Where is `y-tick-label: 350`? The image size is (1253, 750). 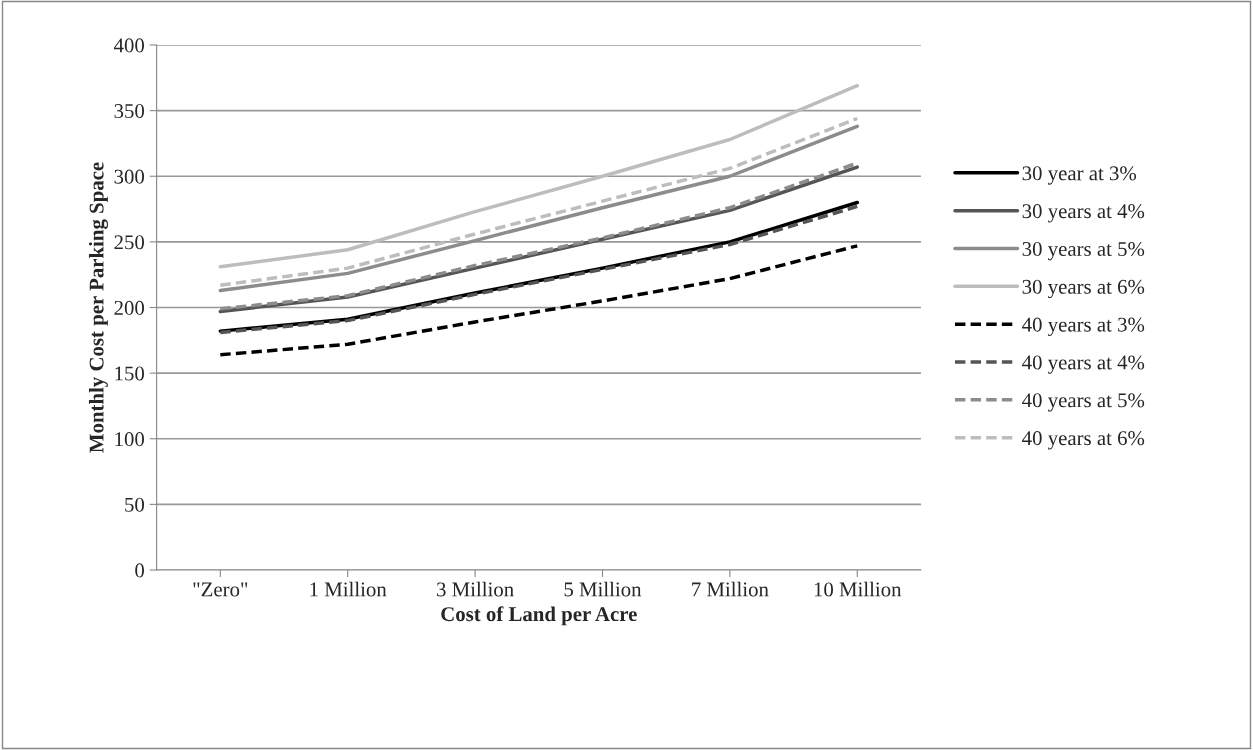 y-tick-label: 350 is located at coordinates (129, 111).